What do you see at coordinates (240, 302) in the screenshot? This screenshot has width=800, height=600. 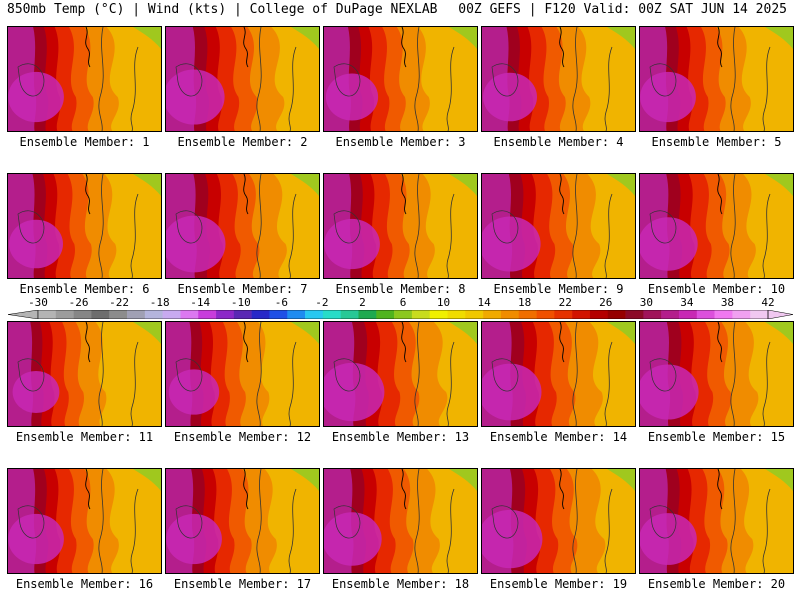 I see `colorbar-tick: -10` at bounding box center [240, 302].